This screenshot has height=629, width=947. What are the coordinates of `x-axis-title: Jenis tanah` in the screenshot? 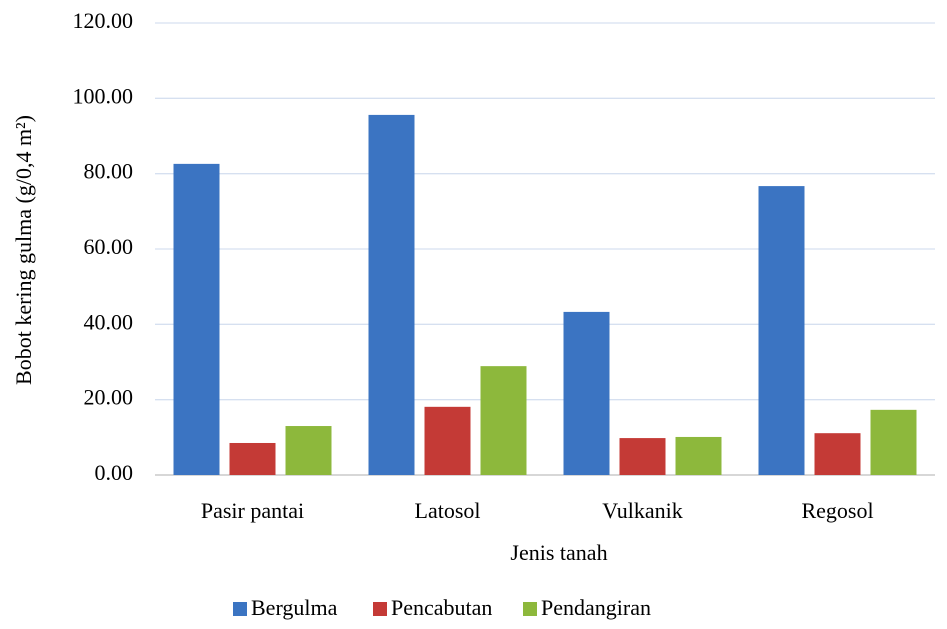 It's located at (558, 552).